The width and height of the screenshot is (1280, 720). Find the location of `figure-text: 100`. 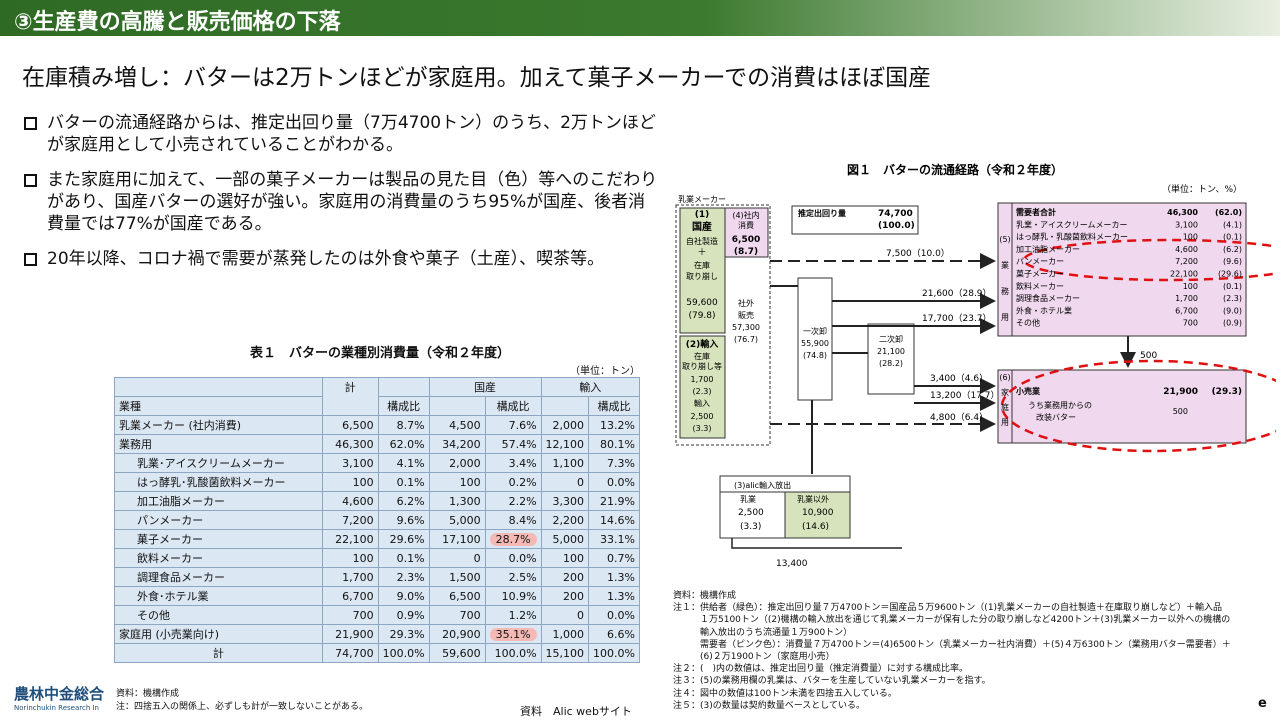

figure-text: 100 is located at coordinates (1190, 237).